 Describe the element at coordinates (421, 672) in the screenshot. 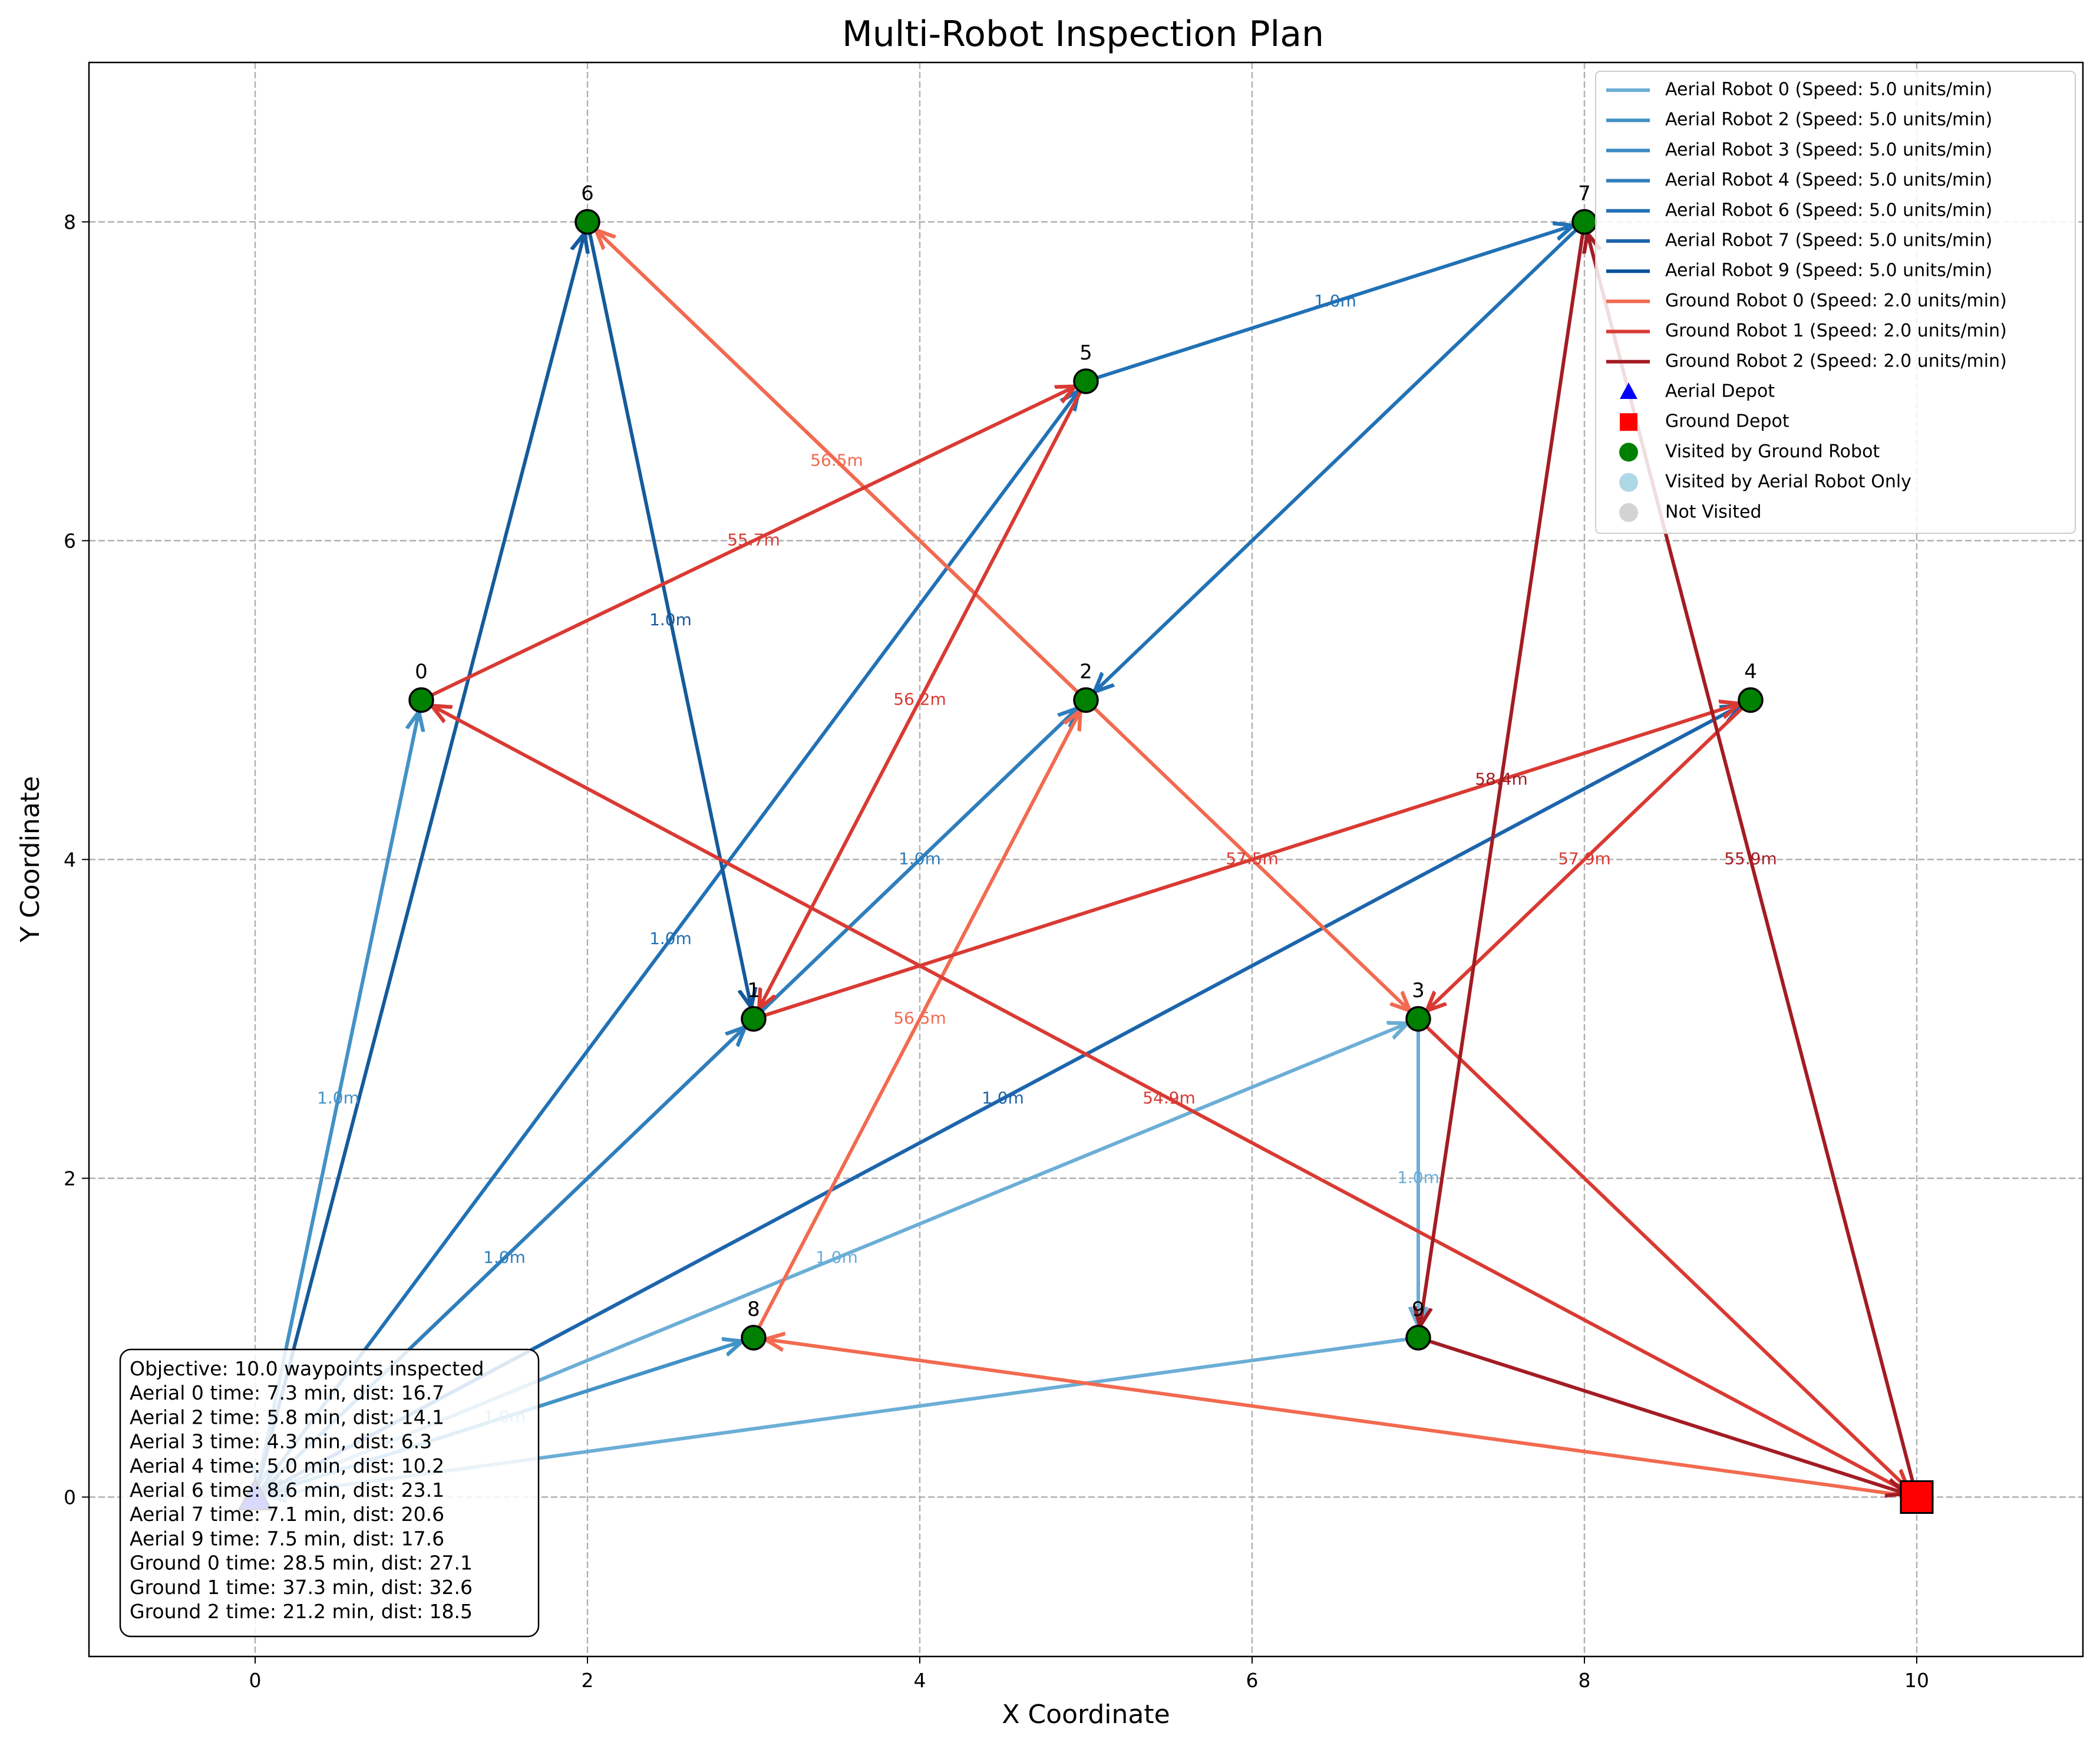

I see `waypoint-label: 0` at that location.